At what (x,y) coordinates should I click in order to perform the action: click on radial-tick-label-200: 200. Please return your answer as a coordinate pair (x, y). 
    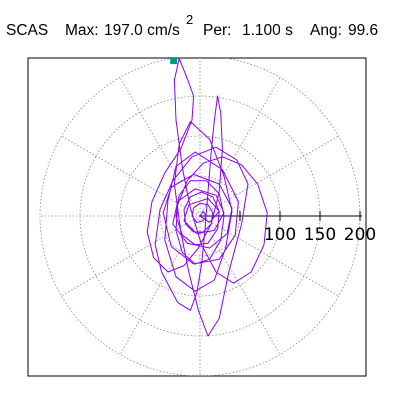
    Looking at the image, I should click on (360, 235).